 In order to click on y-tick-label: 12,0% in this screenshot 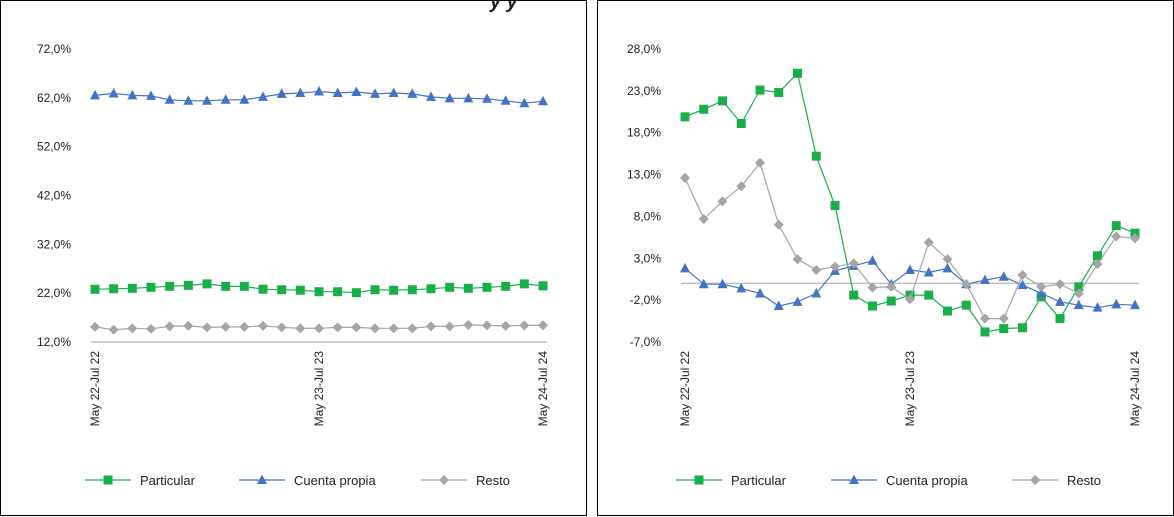, I will do `click(54, 342)`.